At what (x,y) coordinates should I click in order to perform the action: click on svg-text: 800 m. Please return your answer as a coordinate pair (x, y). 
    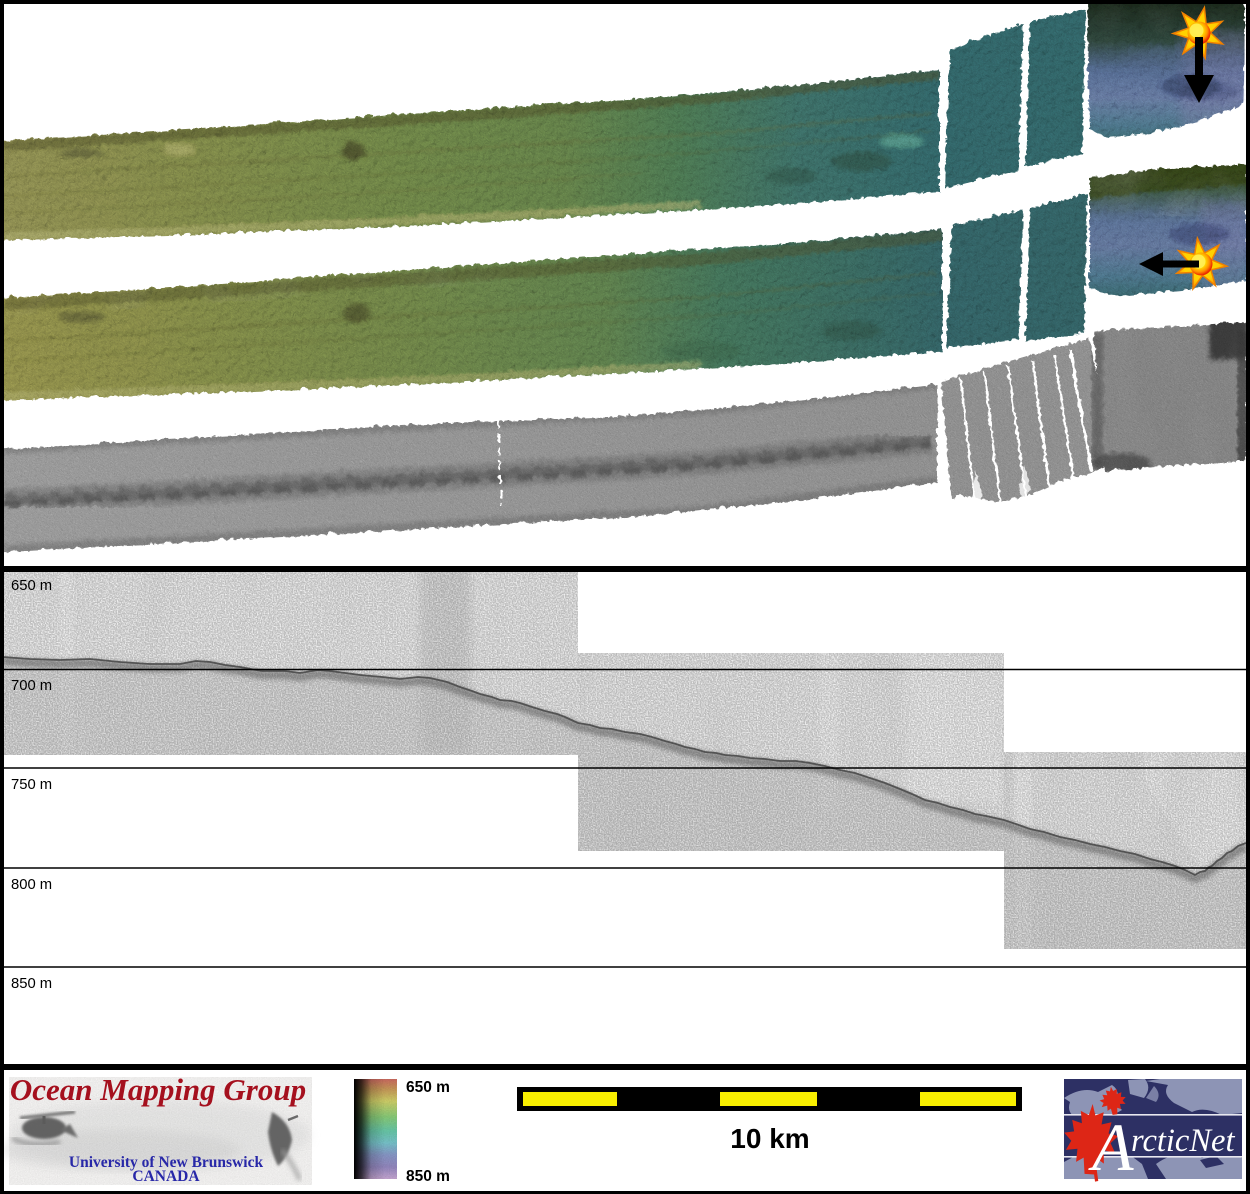
    Looking at the image, I should click on (31, 885).